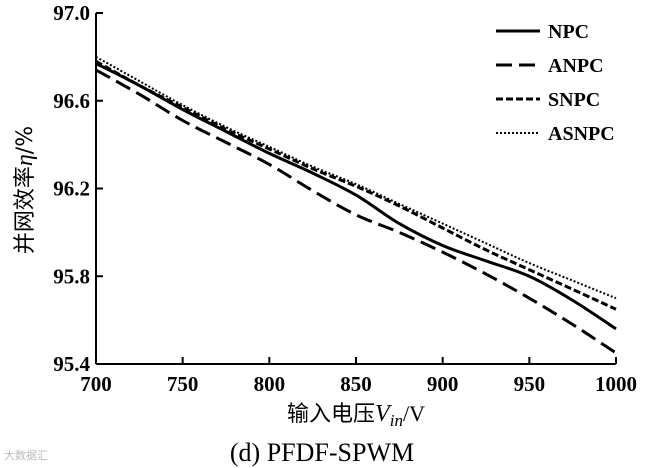 This screenshot has width=655, height=468. Describe the element at coordinates (530, 384) in the screenshot. I see `x-tick-label: 950` at that location.